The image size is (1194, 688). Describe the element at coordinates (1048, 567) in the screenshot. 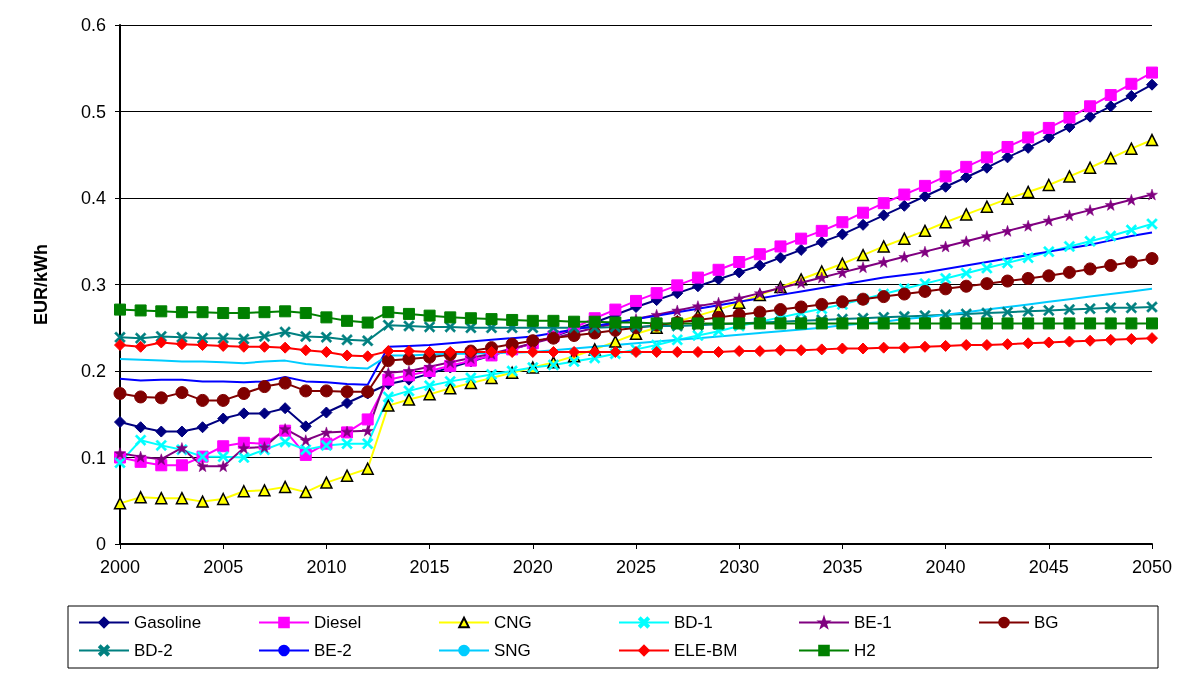

I see `x-tick-label: 2045` at that location.